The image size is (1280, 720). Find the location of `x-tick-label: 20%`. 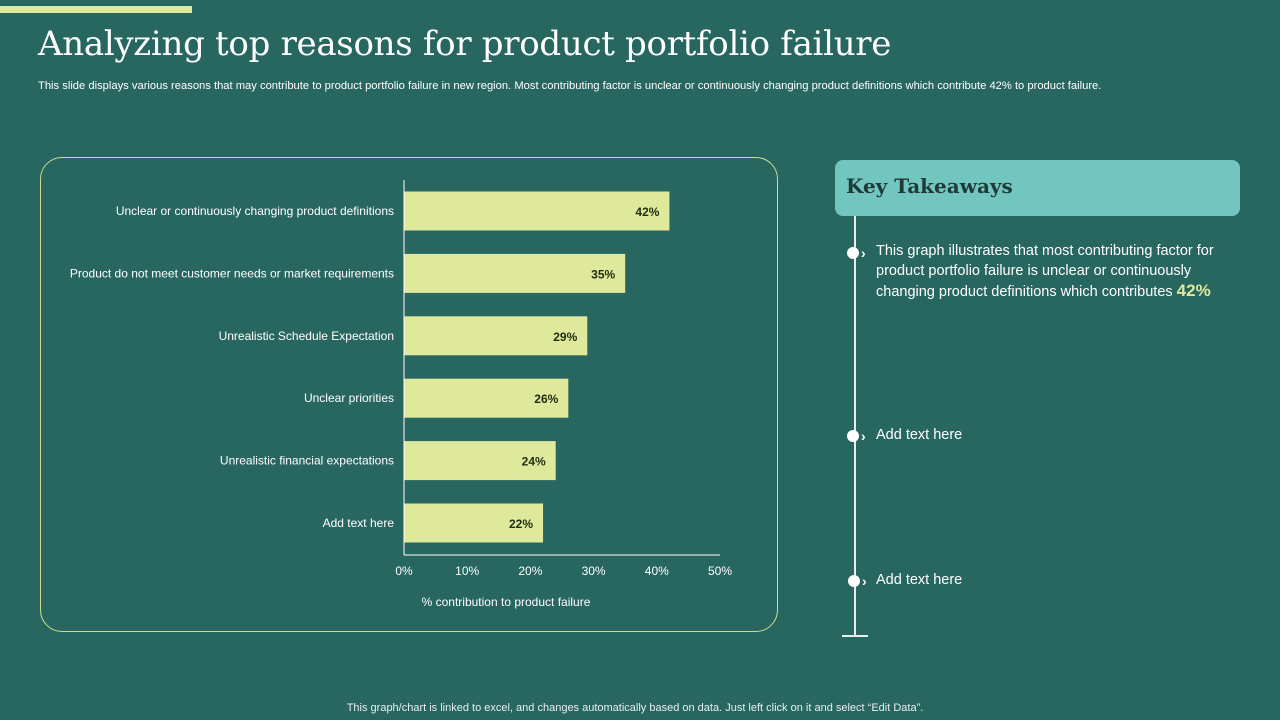

x-tick-label: 20% is located at coordinates (530, 571).